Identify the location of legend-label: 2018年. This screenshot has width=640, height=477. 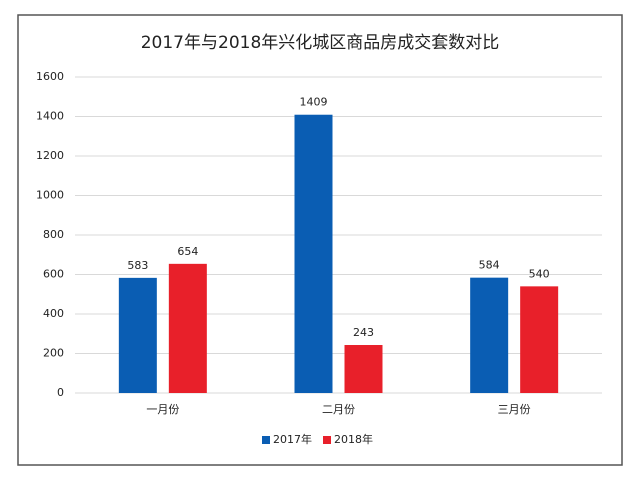
(353, 439).